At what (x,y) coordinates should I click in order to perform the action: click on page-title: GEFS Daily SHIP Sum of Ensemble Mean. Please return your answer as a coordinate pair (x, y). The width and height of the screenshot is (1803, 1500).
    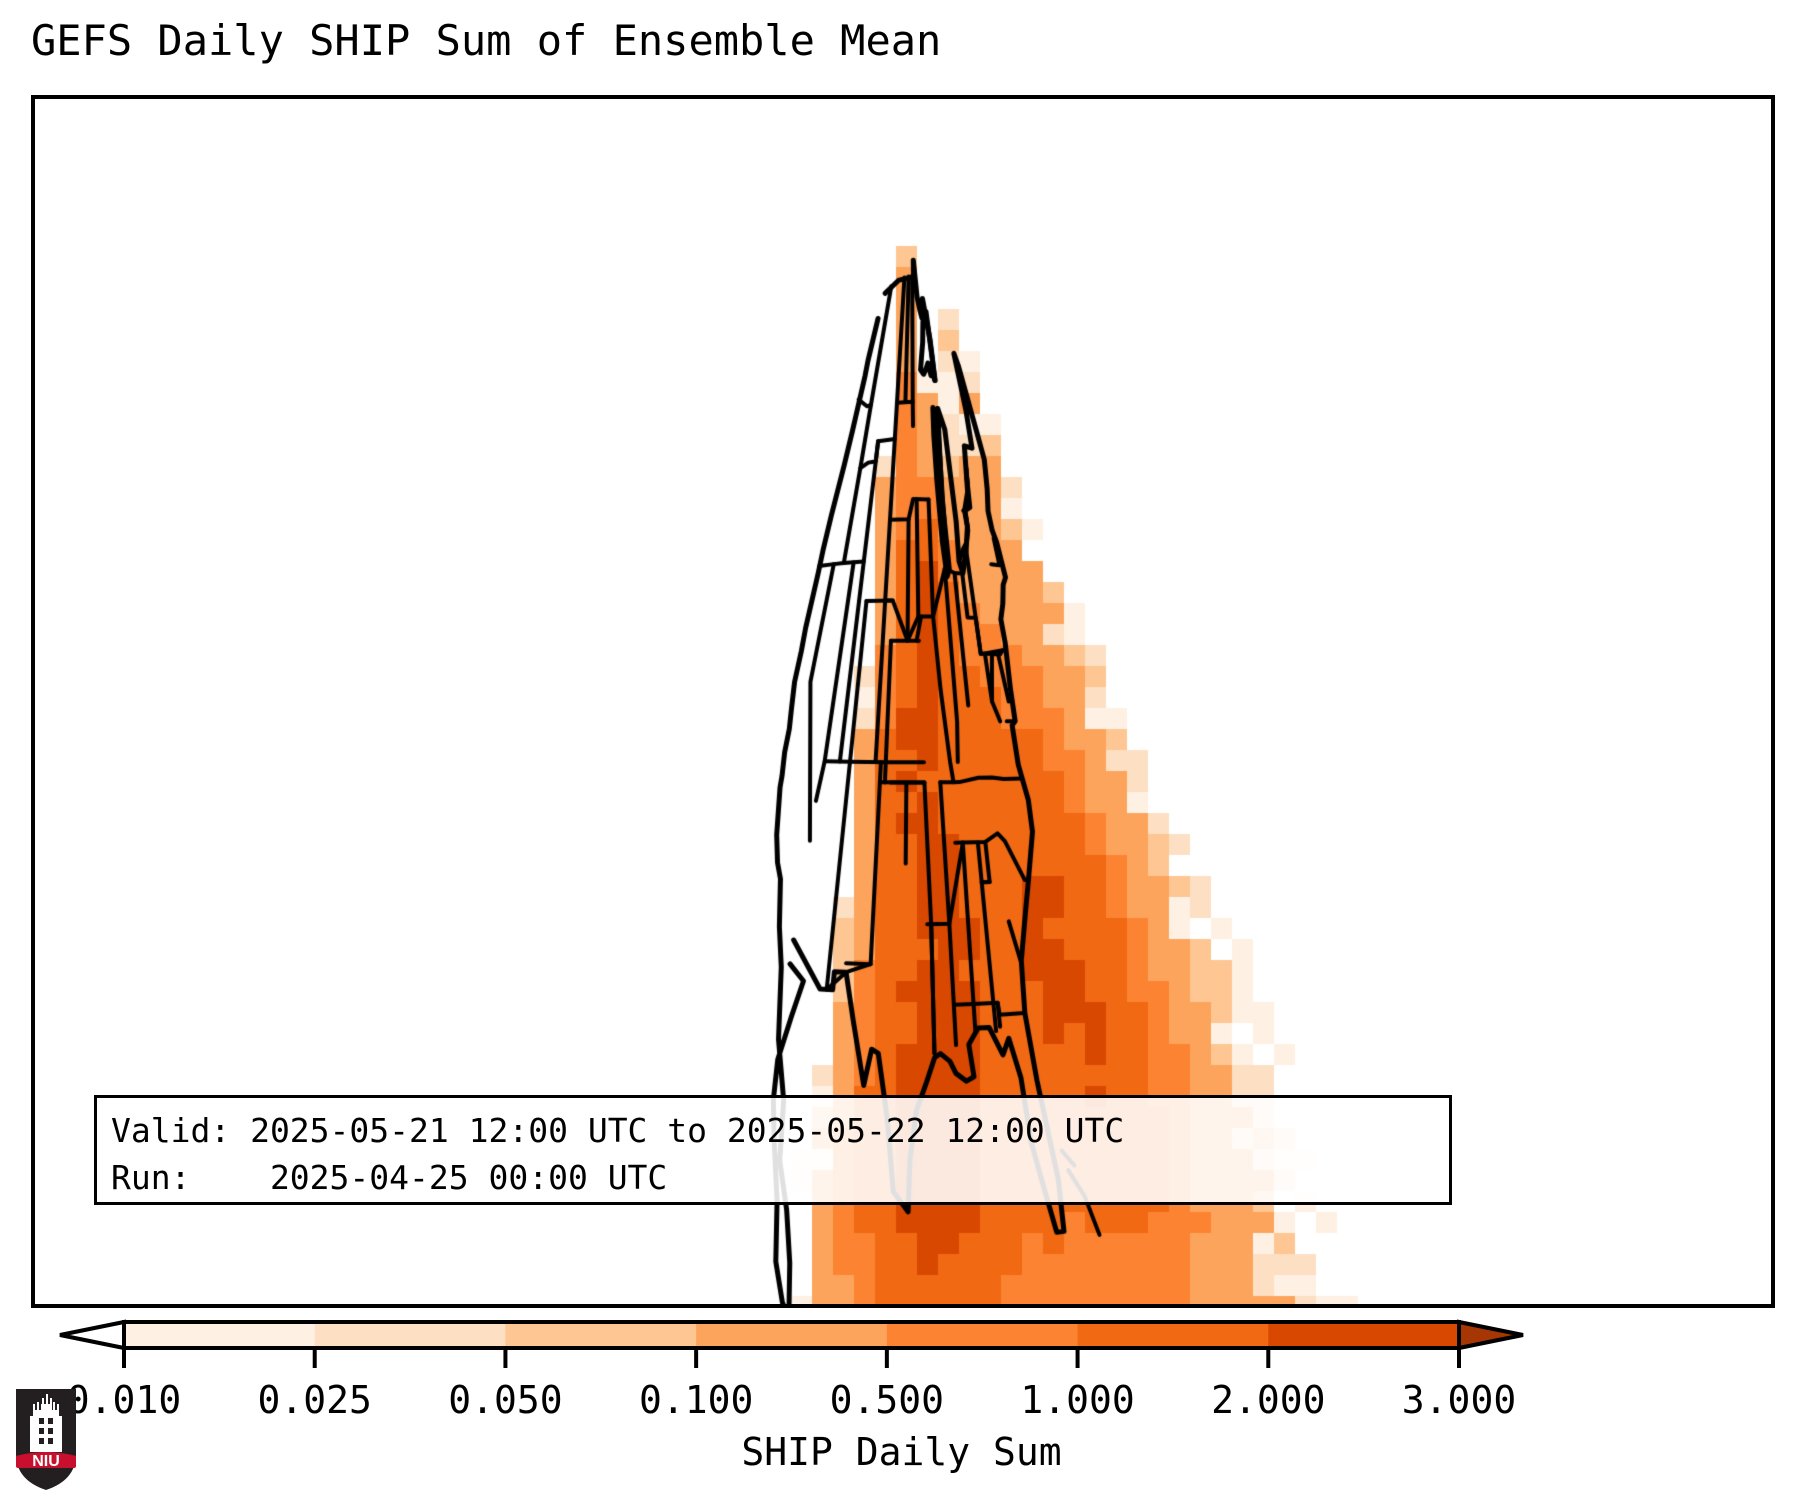
    Looking at the image, I should click on (486, 40).